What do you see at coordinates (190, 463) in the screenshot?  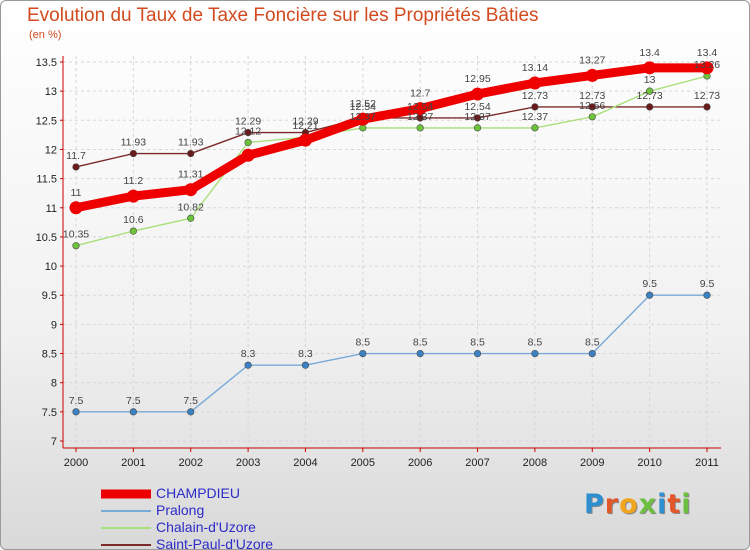 I see `x-tick-label: 2002` at bounding box center [190, 463].